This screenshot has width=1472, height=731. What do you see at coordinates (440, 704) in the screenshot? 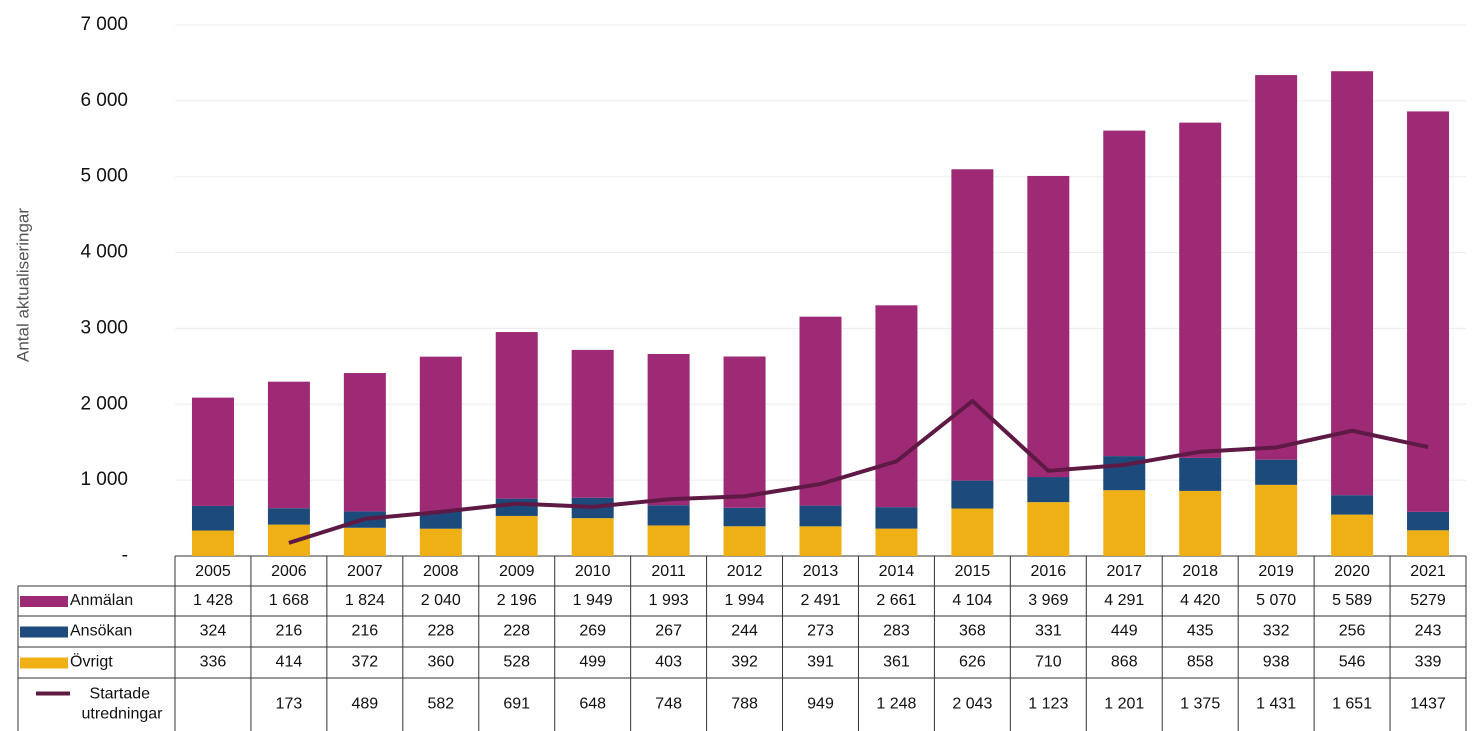
I see `table-value: 582` at bounding box center [440, 704].